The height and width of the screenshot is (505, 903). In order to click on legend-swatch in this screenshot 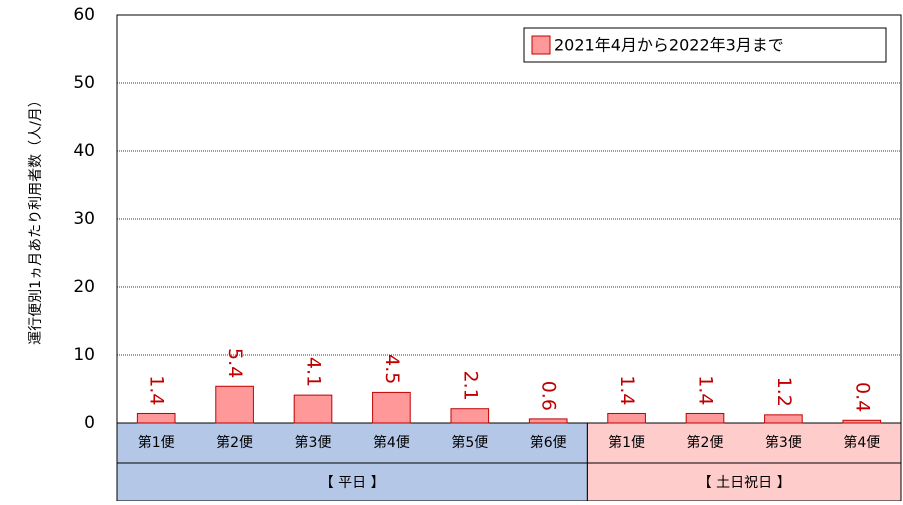, I will do `click(541, 45)`.